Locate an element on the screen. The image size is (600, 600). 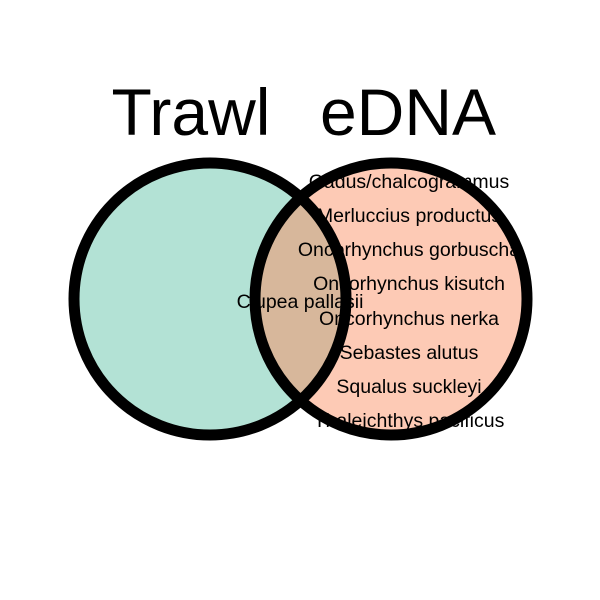
trawl-set-title: Trawl is located at coordinates (191, 112).